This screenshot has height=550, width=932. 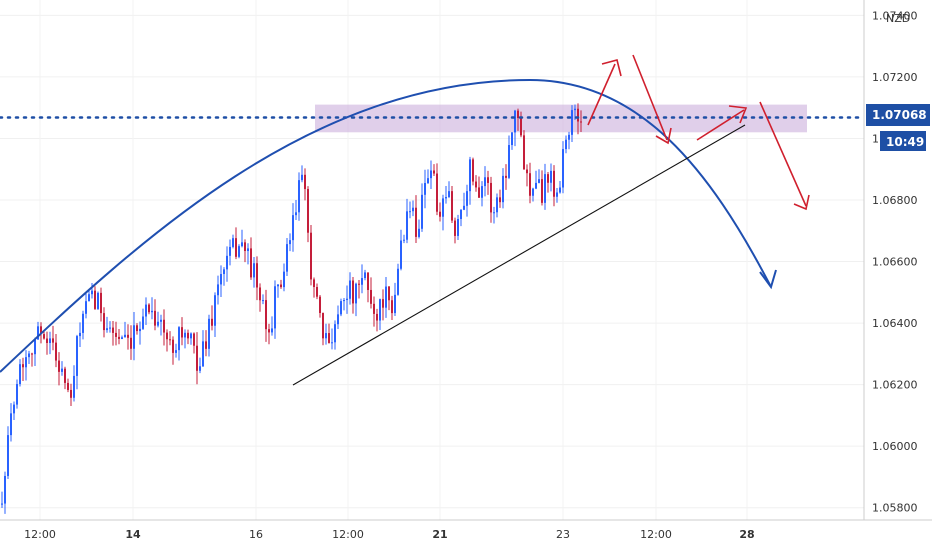 I want to click on countdown-label: 10:49, so click(x=905, y=142).